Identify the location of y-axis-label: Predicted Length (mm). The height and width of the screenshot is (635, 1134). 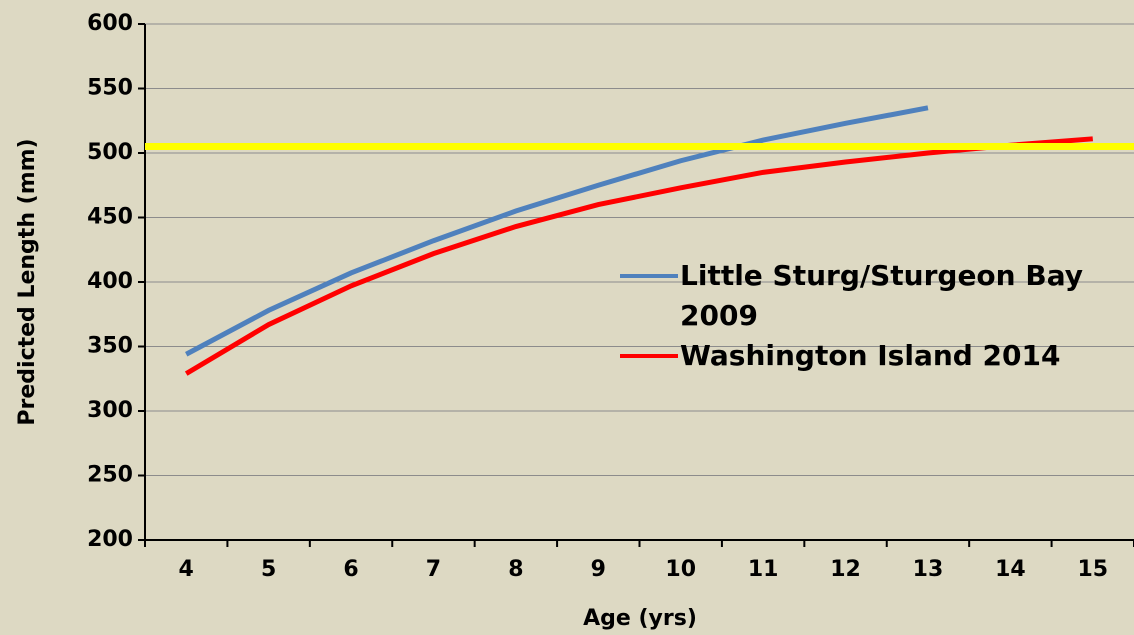
(27, 281).